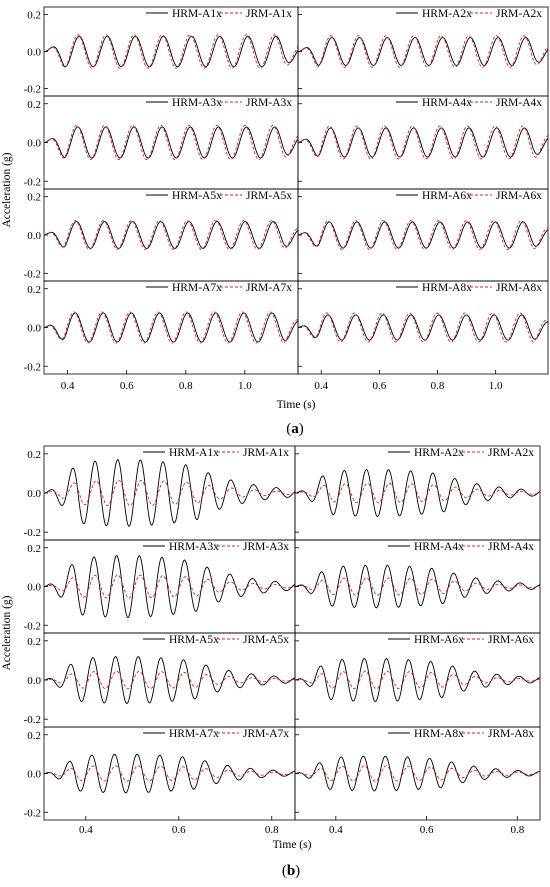  I want to click on subplot-8: HRM-A8x JRM-A8x 0.4 0.6 0.8, so click(417, 781).